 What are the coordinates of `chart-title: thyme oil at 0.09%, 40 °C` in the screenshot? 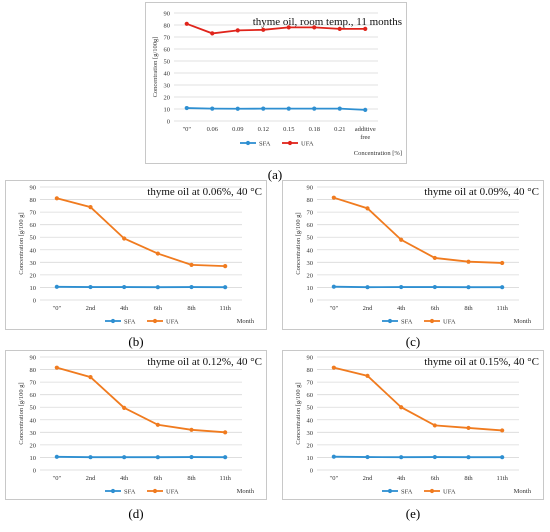 It's located at (481, 192).